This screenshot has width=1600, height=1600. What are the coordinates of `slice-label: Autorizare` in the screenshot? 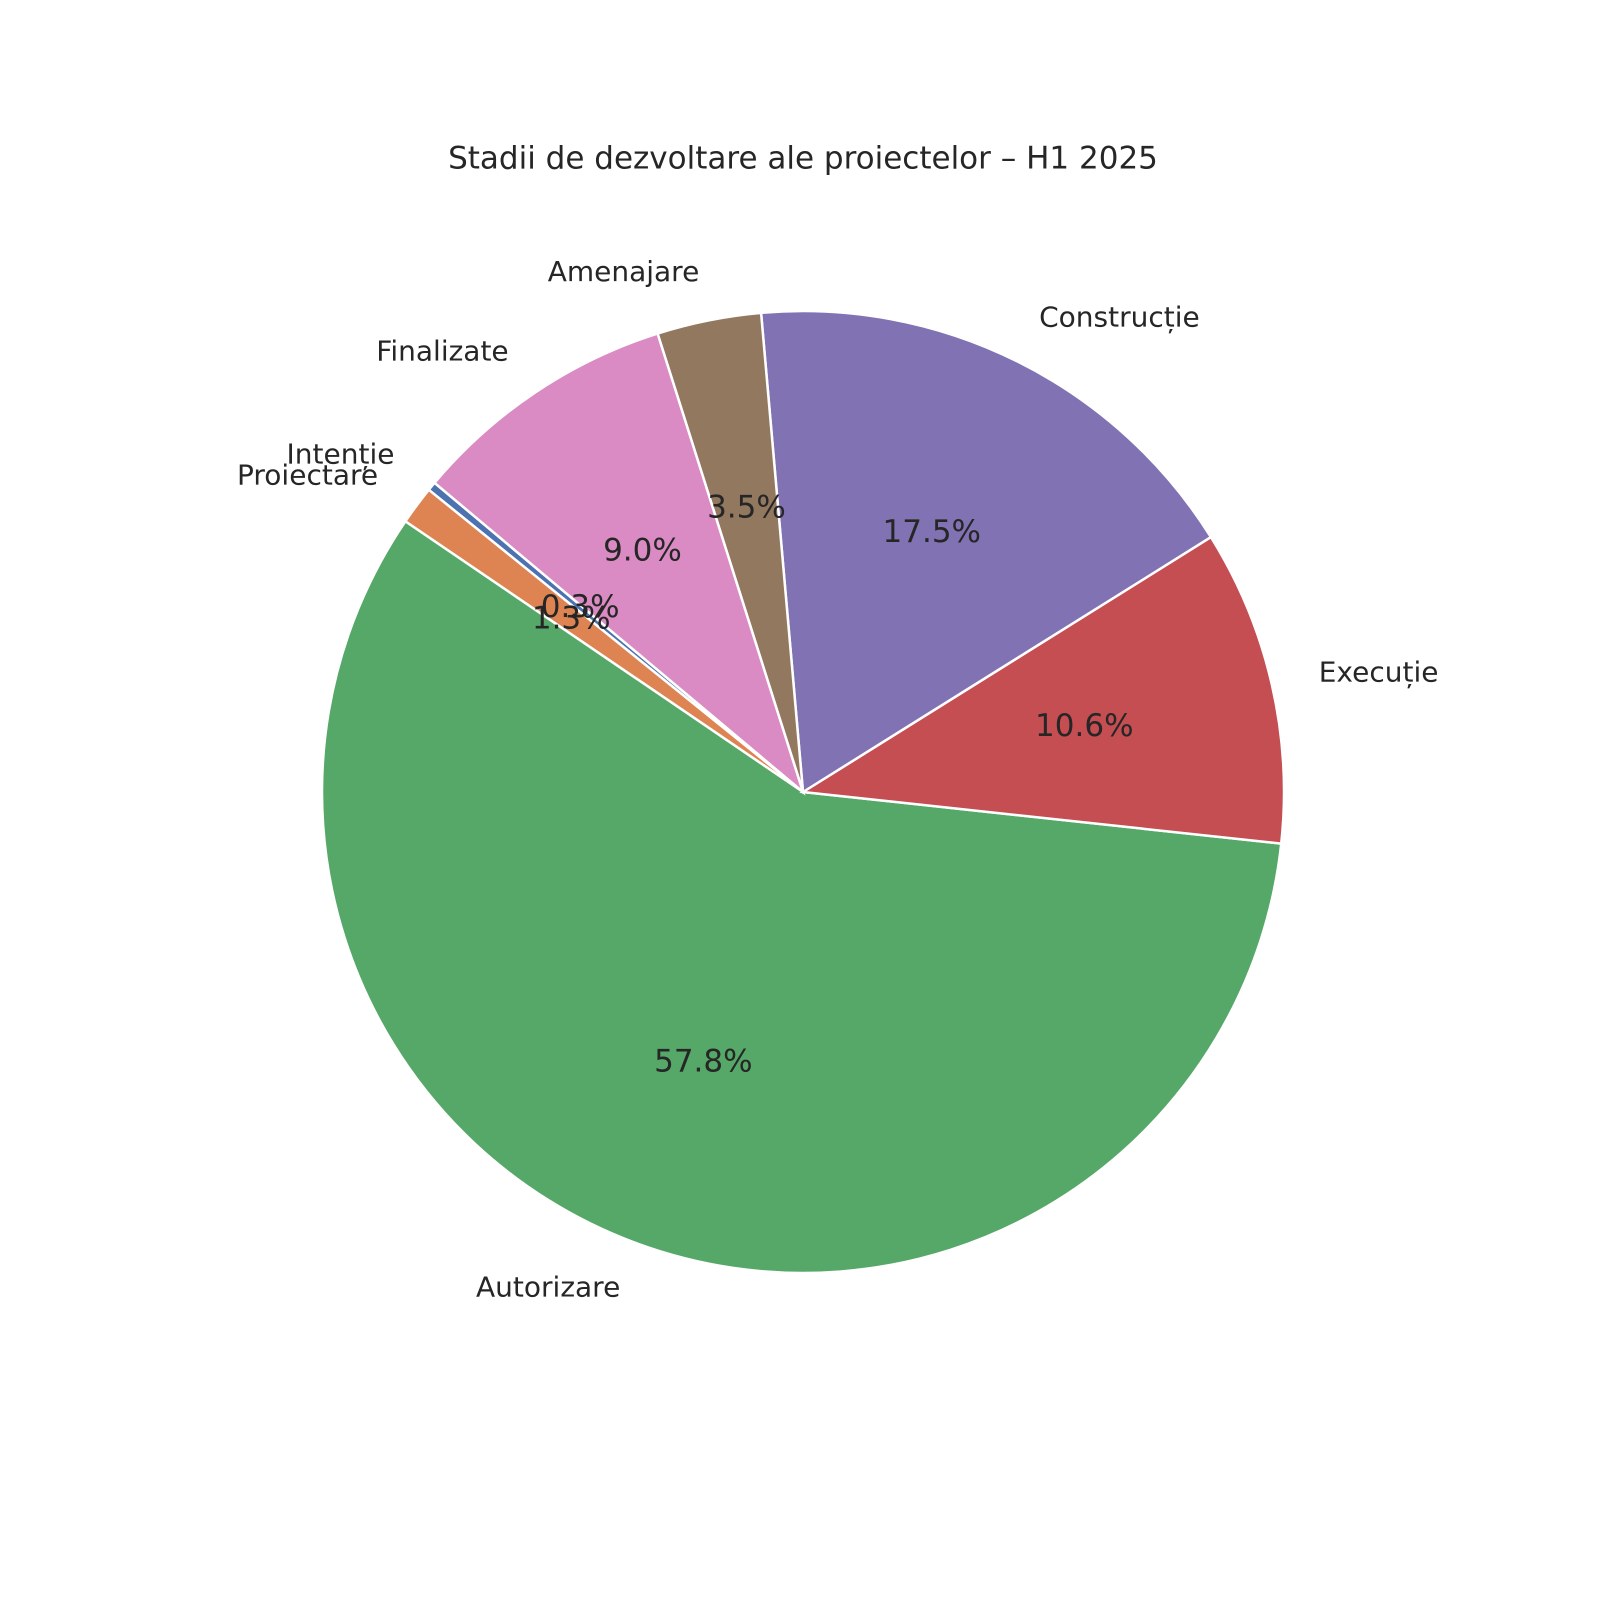 It's located at (548, 1287).